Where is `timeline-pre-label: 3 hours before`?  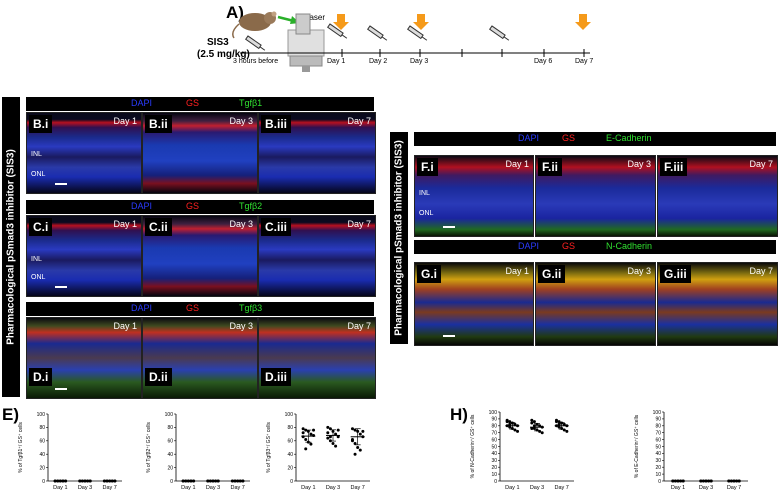 timeline-pre-label: 3 hours before is located at coordinates (256, 61).